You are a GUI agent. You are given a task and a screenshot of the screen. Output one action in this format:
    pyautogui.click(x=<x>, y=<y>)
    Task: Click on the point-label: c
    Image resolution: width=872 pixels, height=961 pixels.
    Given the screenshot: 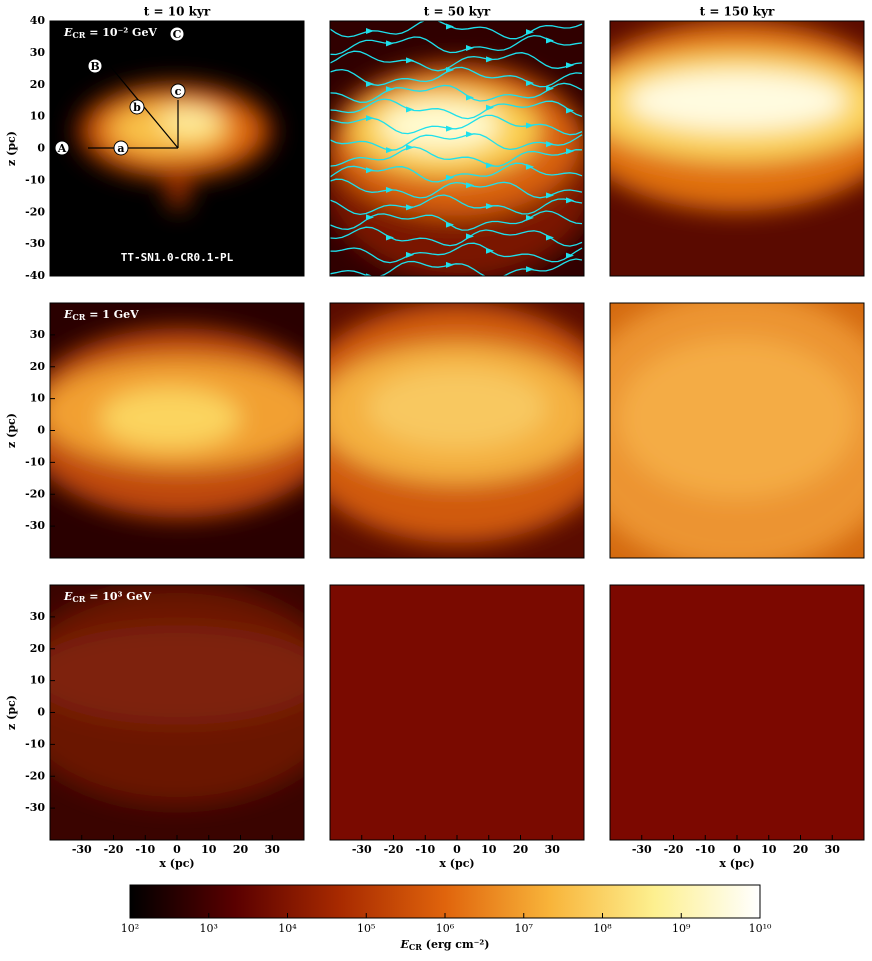 What is the action you would take?
    pyautogui.click(x=178, y=91)
    